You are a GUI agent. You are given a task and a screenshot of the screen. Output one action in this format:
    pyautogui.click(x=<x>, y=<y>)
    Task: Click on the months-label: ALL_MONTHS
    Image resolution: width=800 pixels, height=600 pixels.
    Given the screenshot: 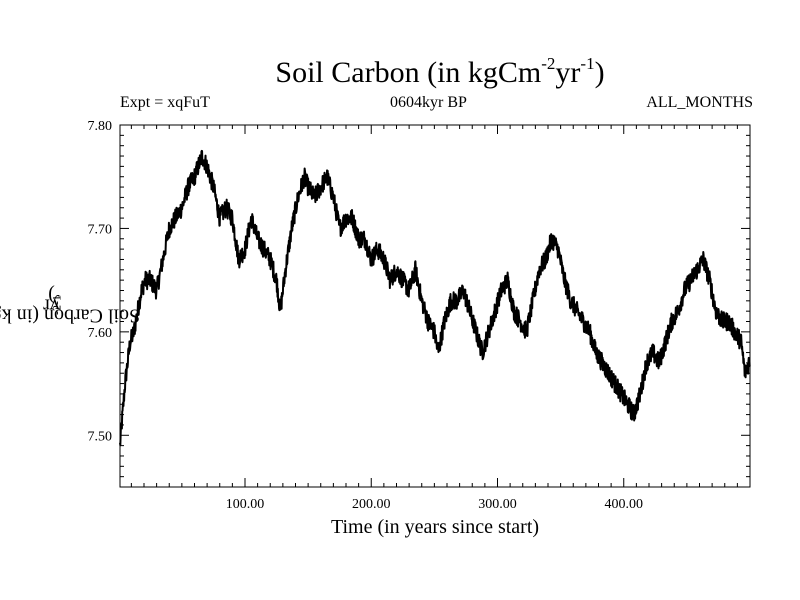 What is the action you would take?
    pyautogui.click(x=699, y=102)
    